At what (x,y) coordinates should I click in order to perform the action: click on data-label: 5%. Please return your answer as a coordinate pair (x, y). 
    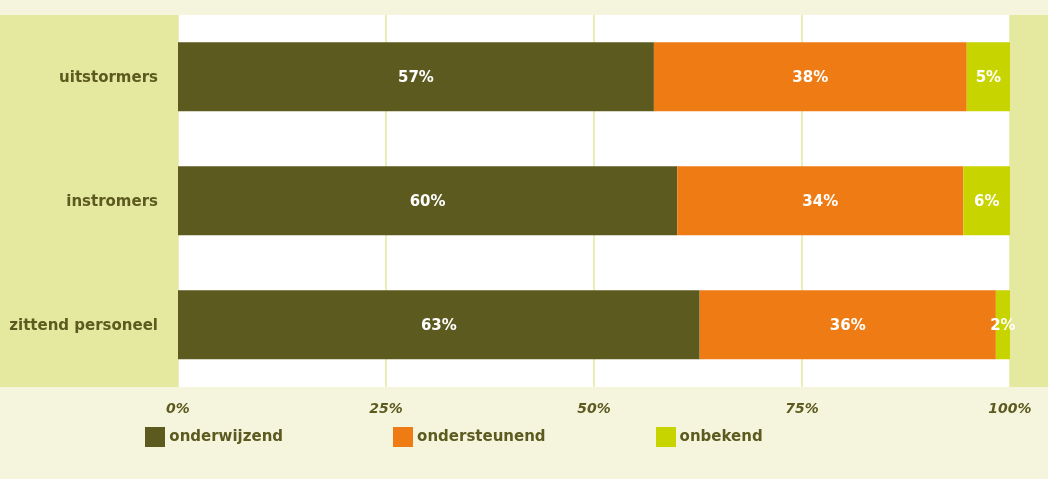
    Looking at the image, I should click on (988, 76).